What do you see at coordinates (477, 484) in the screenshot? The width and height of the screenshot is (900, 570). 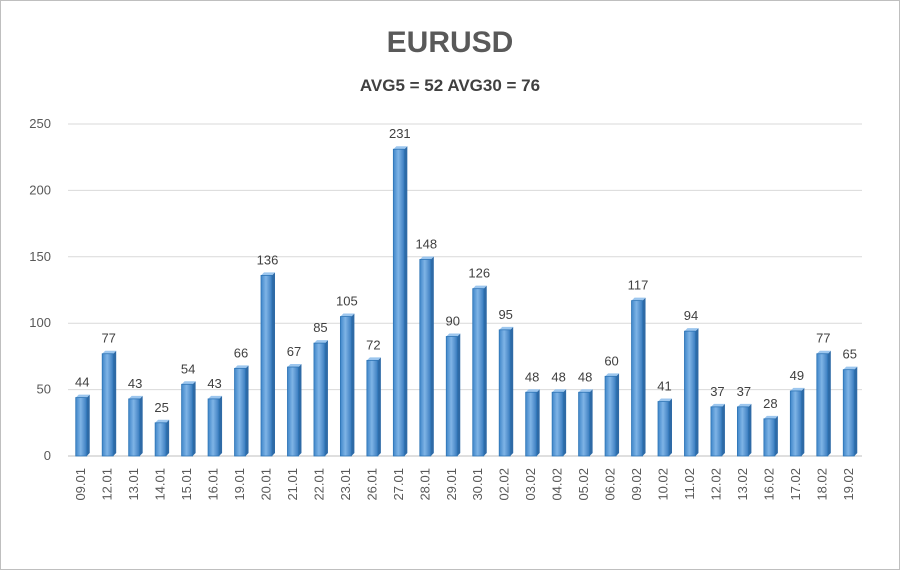 I see `x-tick-label: 30.01` at bounding box center [477, 484].